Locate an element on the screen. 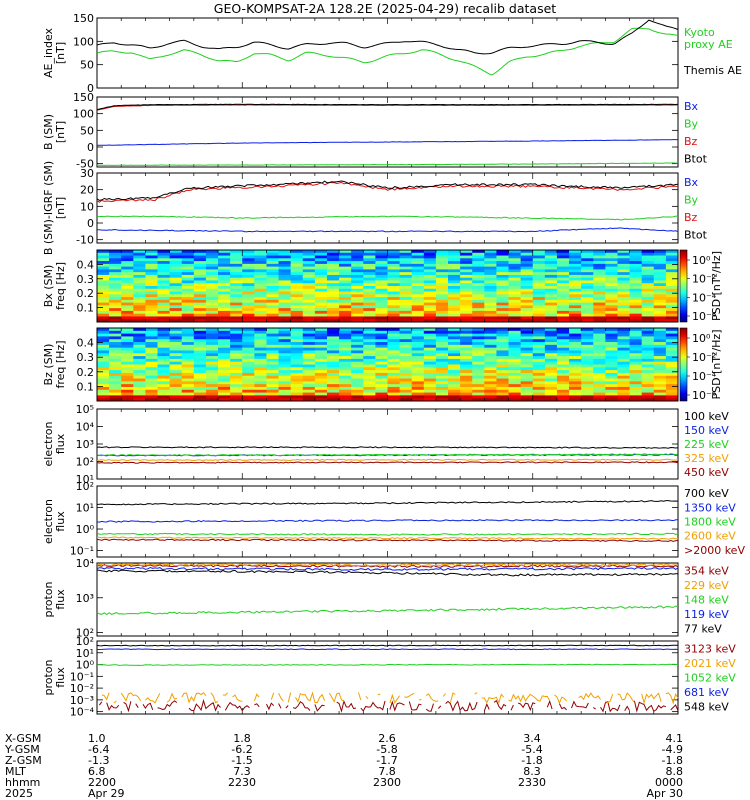 The image size is (750, 800). legend-entry: 148 keV is located at coordinates (706, 600).